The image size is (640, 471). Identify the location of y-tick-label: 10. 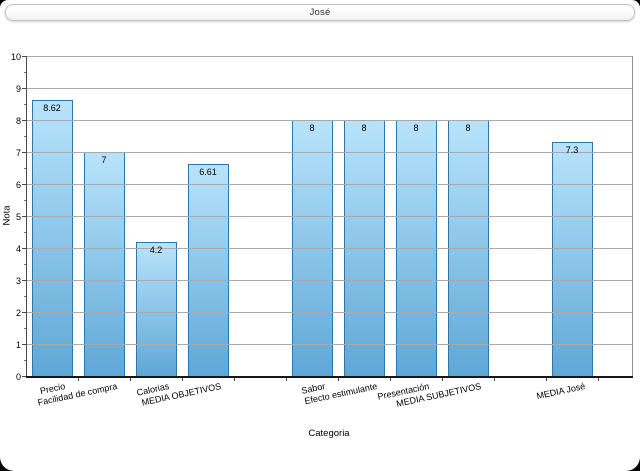
(15, 57).